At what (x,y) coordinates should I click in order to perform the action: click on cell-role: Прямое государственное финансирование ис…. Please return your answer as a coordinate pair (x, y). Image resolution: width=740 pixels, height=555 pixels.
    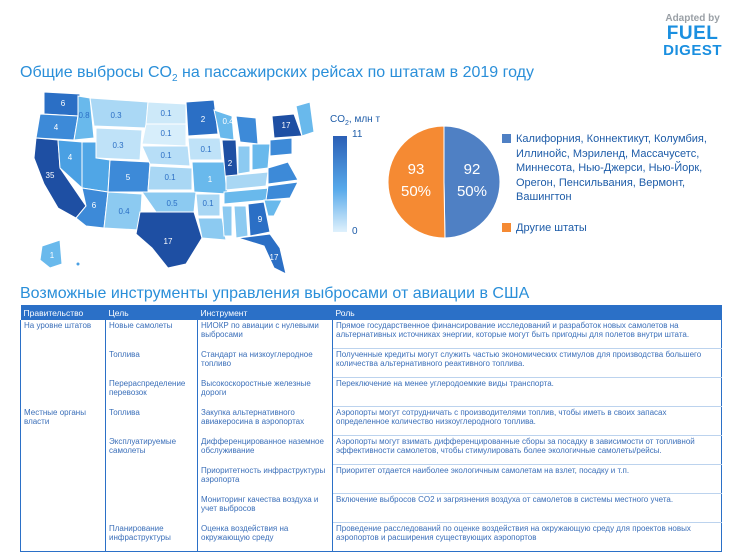
    Looking at the image, I should click on (527, 334).